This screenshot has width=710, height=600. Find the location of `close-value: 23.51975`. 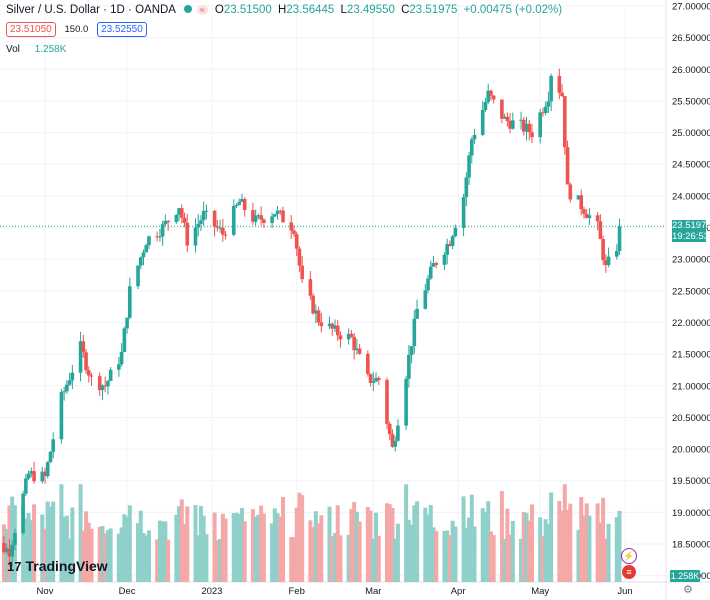

close-value: 23.51975 is located at coordinates (433, 10).